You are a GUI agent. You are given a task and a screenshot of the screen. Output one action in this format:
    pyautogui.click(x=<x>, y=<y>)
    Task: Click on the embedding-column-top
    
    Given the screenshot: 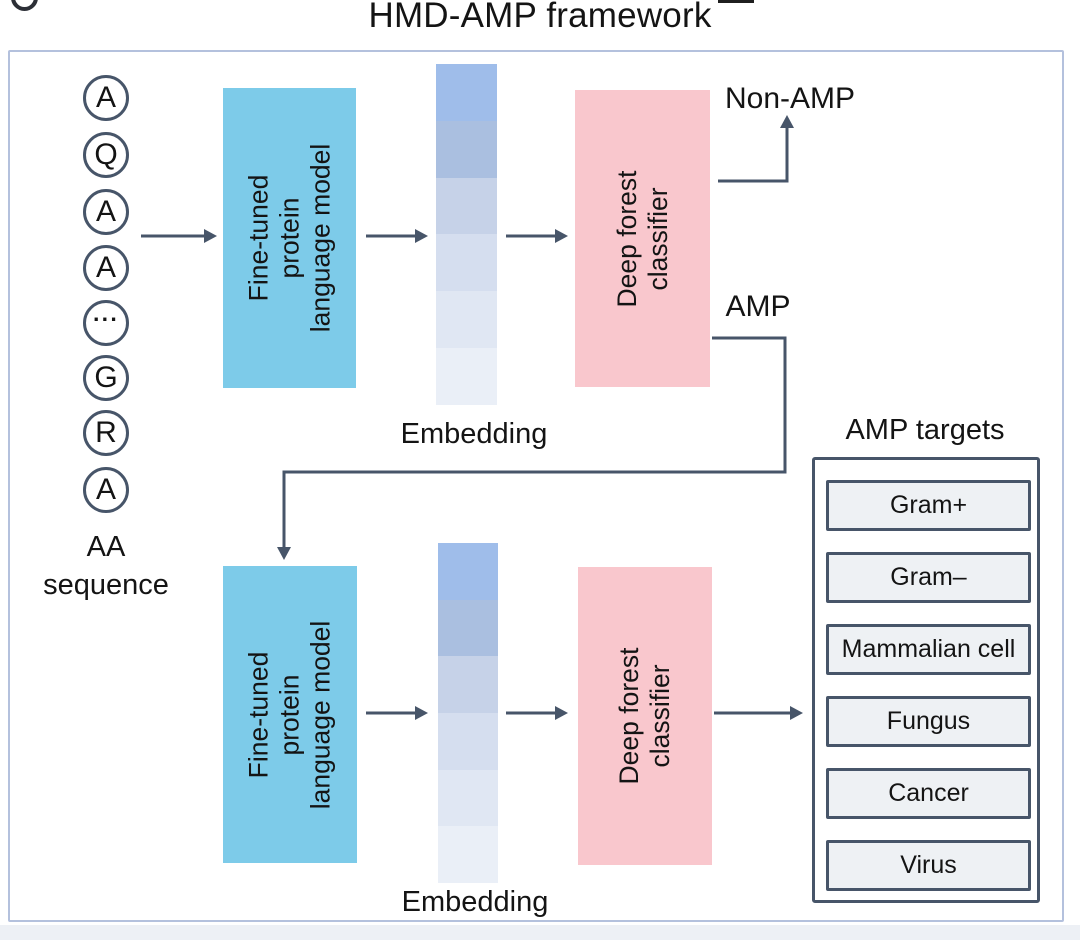 What is the action you would take?
    pyautogui.click(x=466, y=234)
    